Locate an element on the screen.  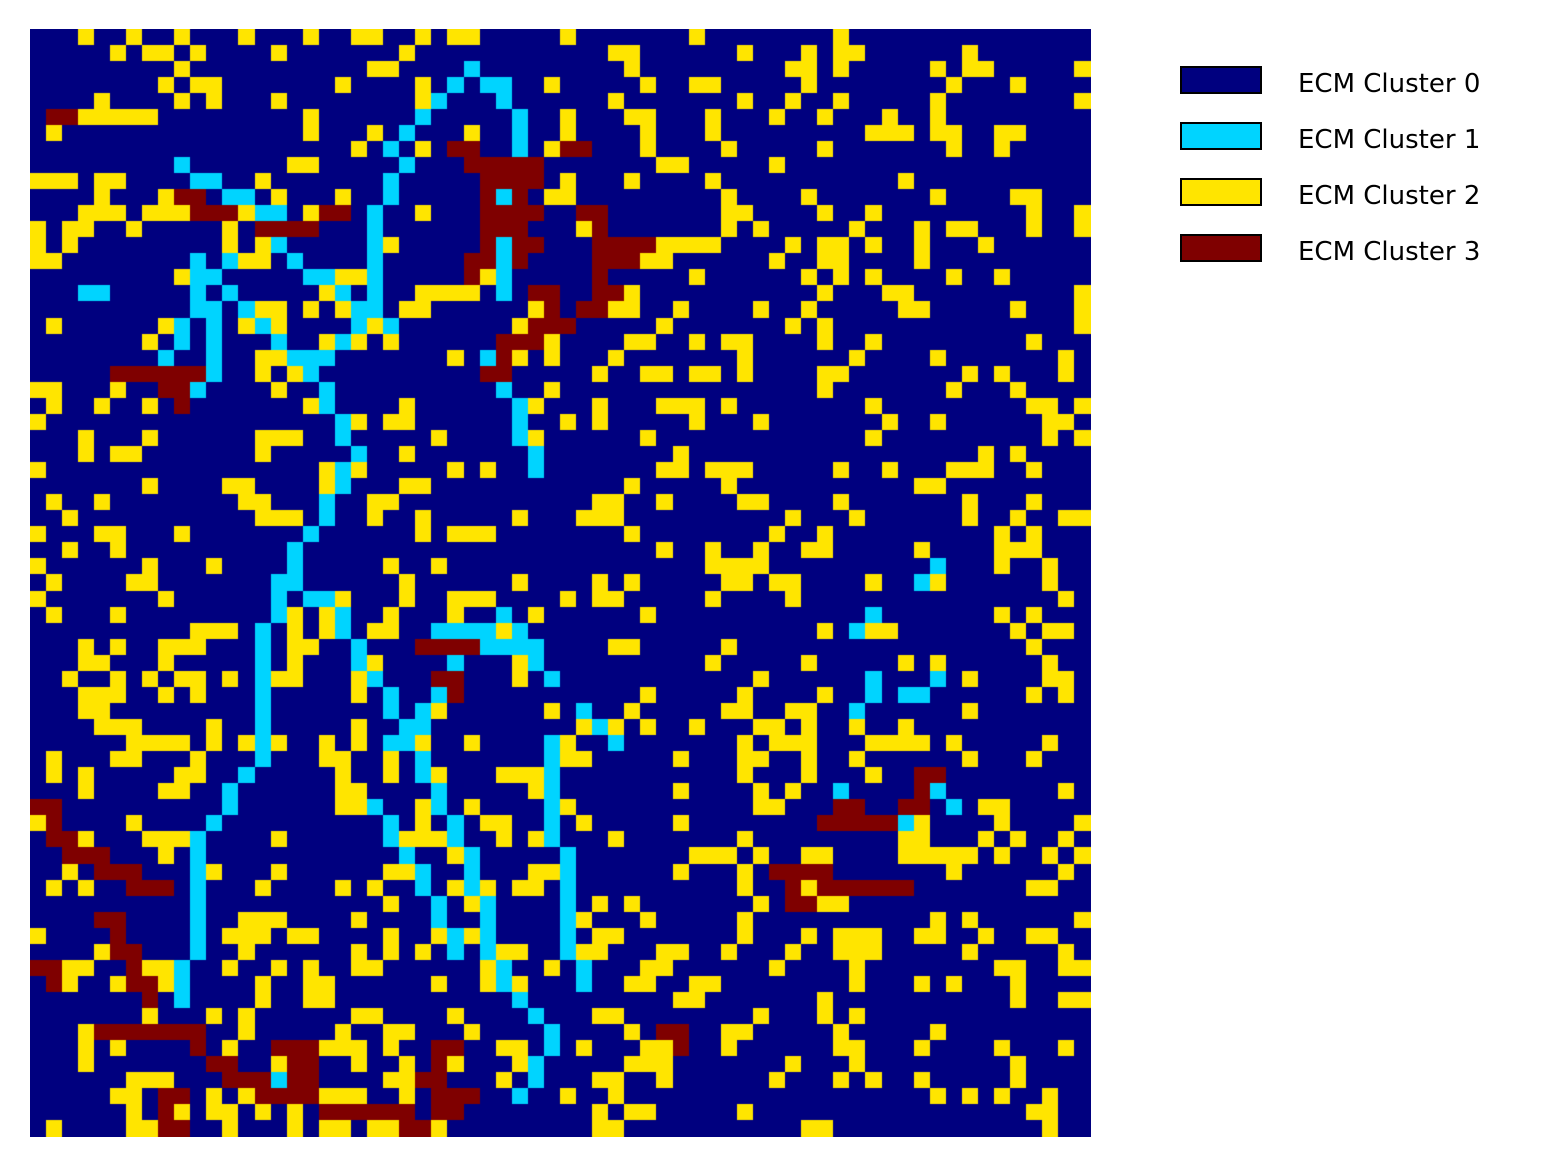
legend-label-cluster-2: ECM Cluster 2 is located at coordinates (1389, 196).